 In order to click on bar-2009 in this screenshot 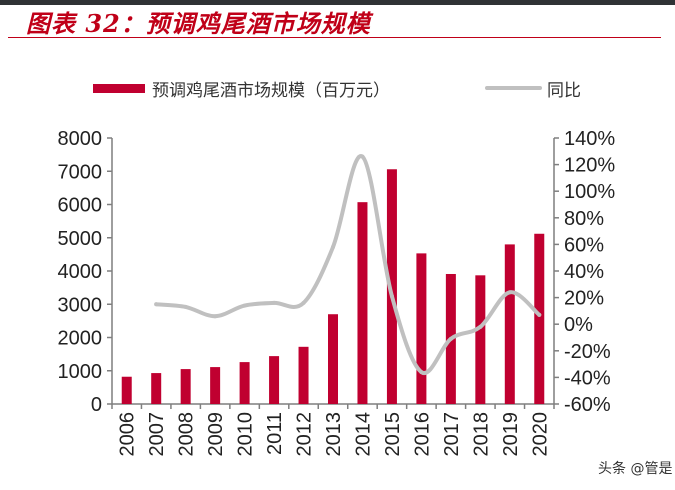, I will do `click(215, 385)`.